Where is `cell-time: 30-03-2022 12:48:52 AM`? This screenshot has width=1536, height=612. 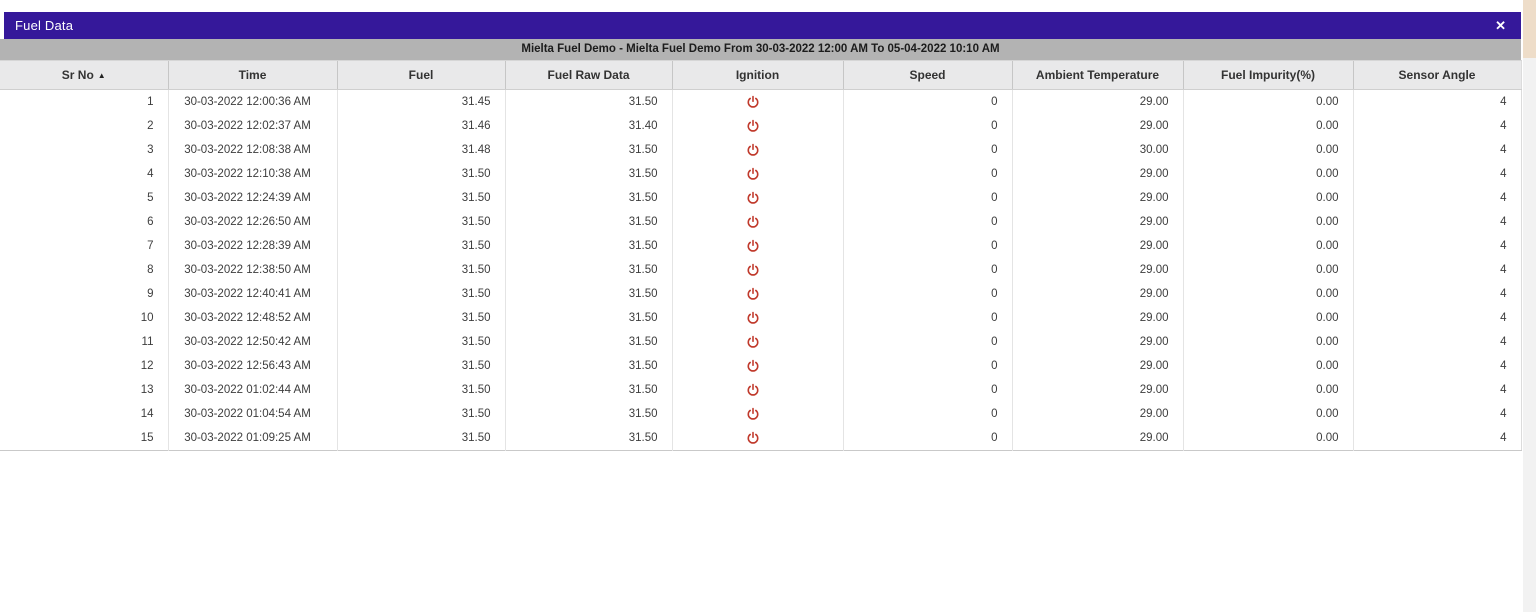
cell-time: 30-03-2022 12:48:52 AM is located at coordinates (252, 318).